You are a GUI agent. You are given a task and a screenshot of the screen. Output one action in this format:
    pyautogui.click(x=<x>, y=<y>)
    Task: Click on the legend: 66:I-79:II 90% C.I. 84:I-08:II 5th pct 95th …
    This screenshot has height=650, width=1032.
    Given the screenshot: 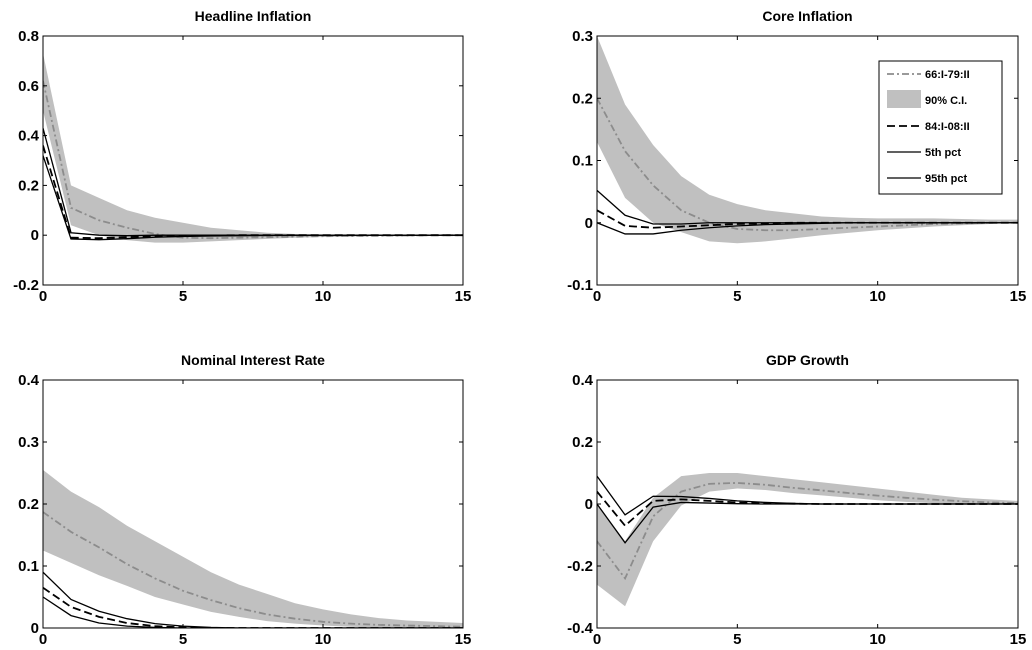 What is the action you would take?
    pyautogui.click(x=940, y=127)
    